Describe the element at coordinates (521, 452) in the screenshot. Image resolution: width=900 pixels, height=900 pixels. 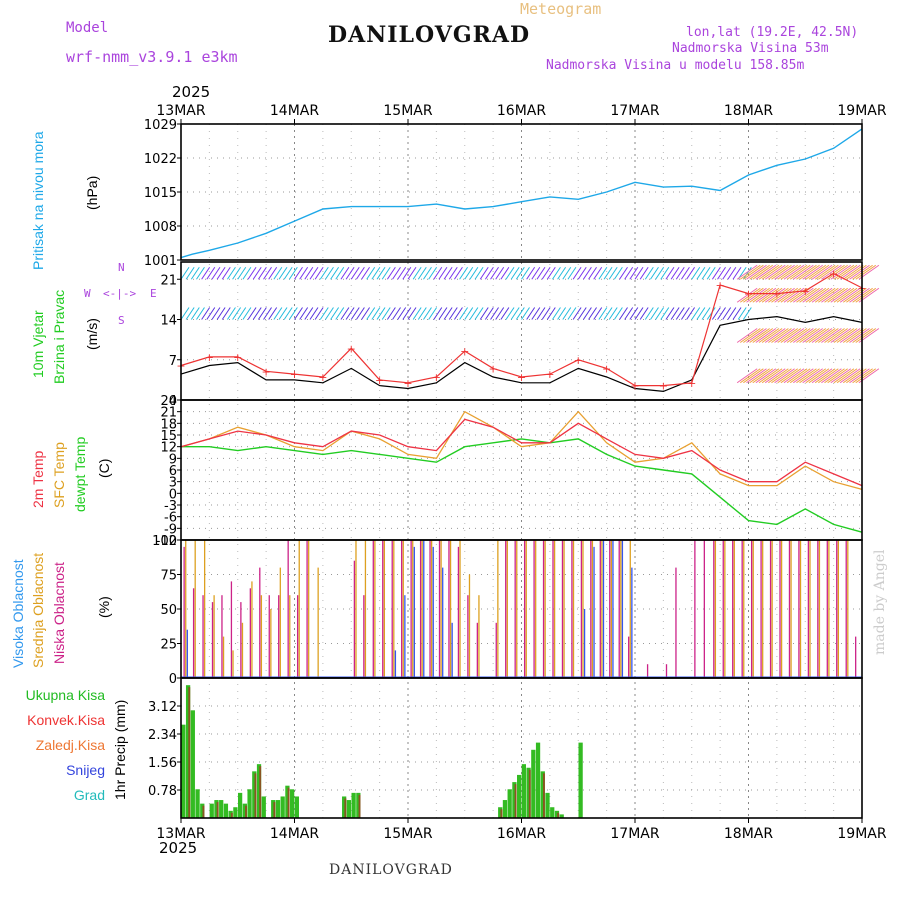
I see `t2m-line` at that location.